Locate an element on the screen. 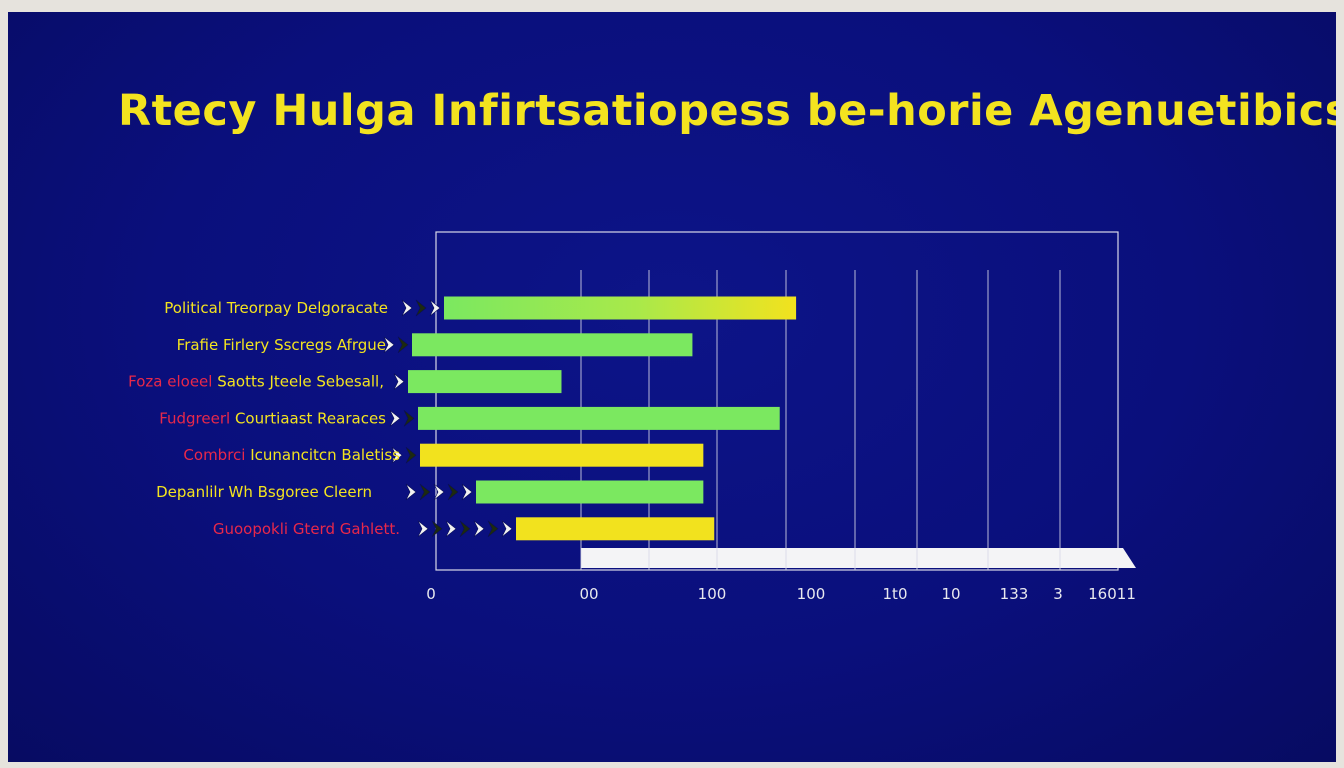 The width and height of the screenshot is (1344, 768). x-tick-label: 133 is located at coordinates (1014, 594).